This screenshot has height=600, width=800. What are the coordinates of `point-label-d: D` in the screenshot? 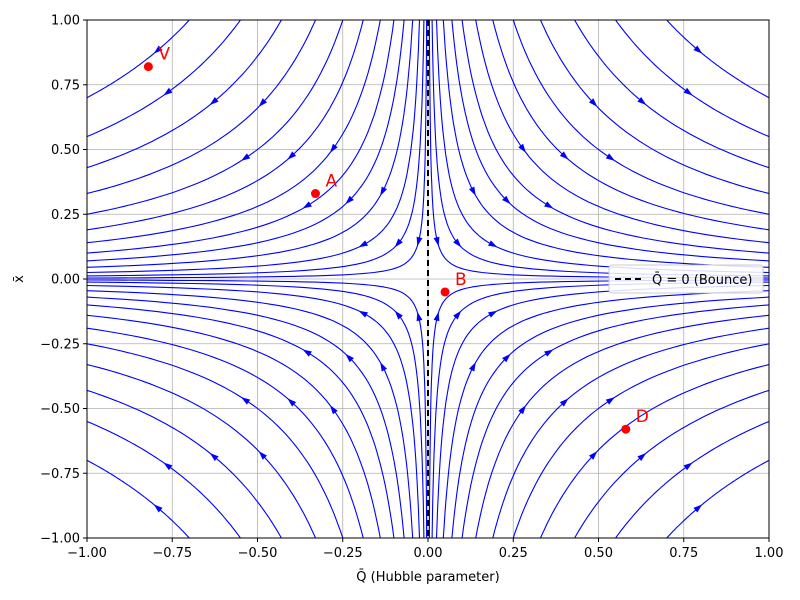 It's located at (642, 417).